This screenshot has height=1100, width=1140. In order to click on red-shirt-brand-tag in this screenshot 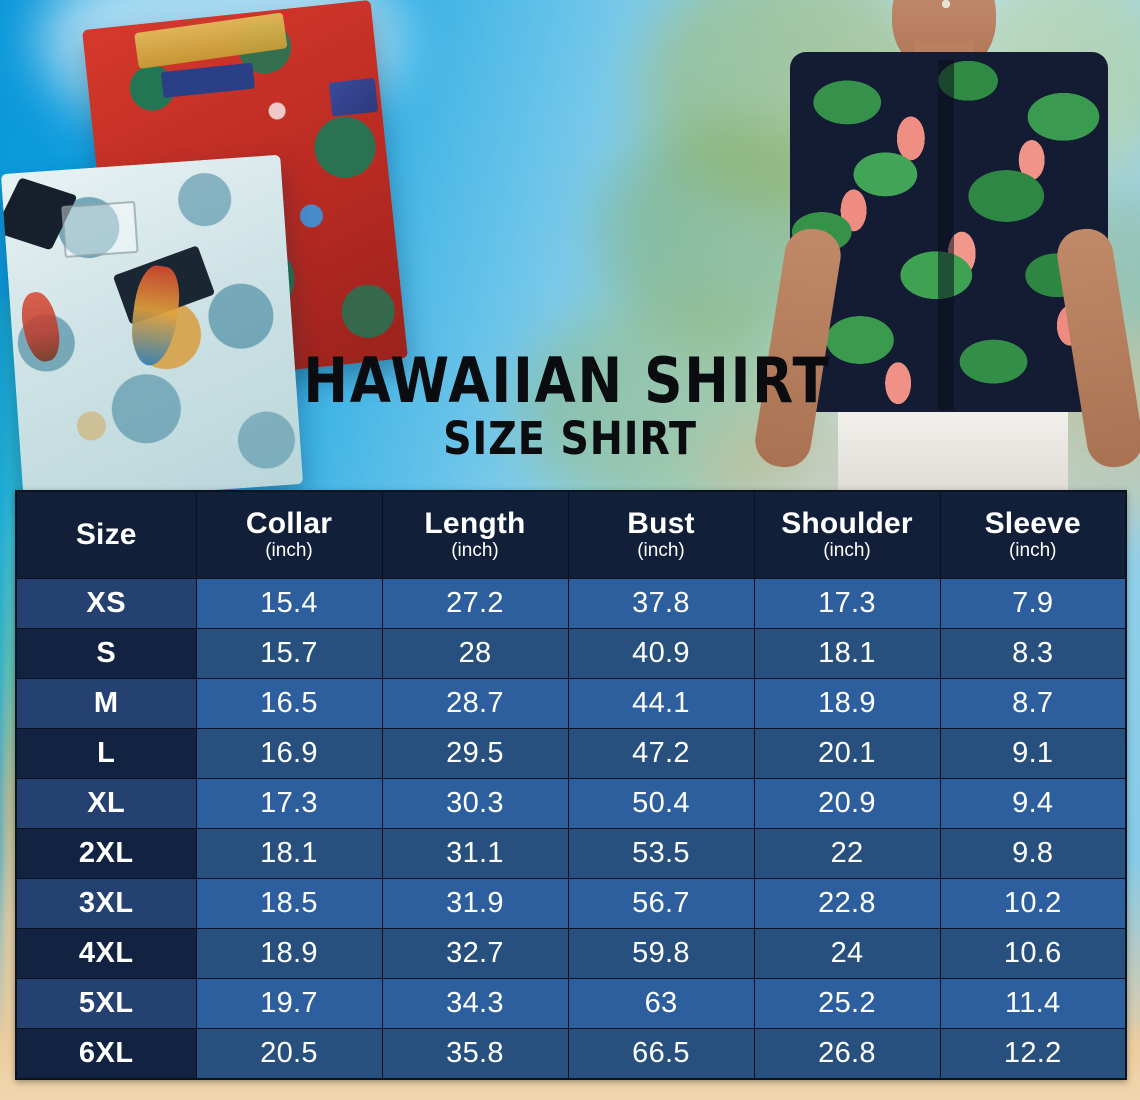, I will do `click(353, 97)`.